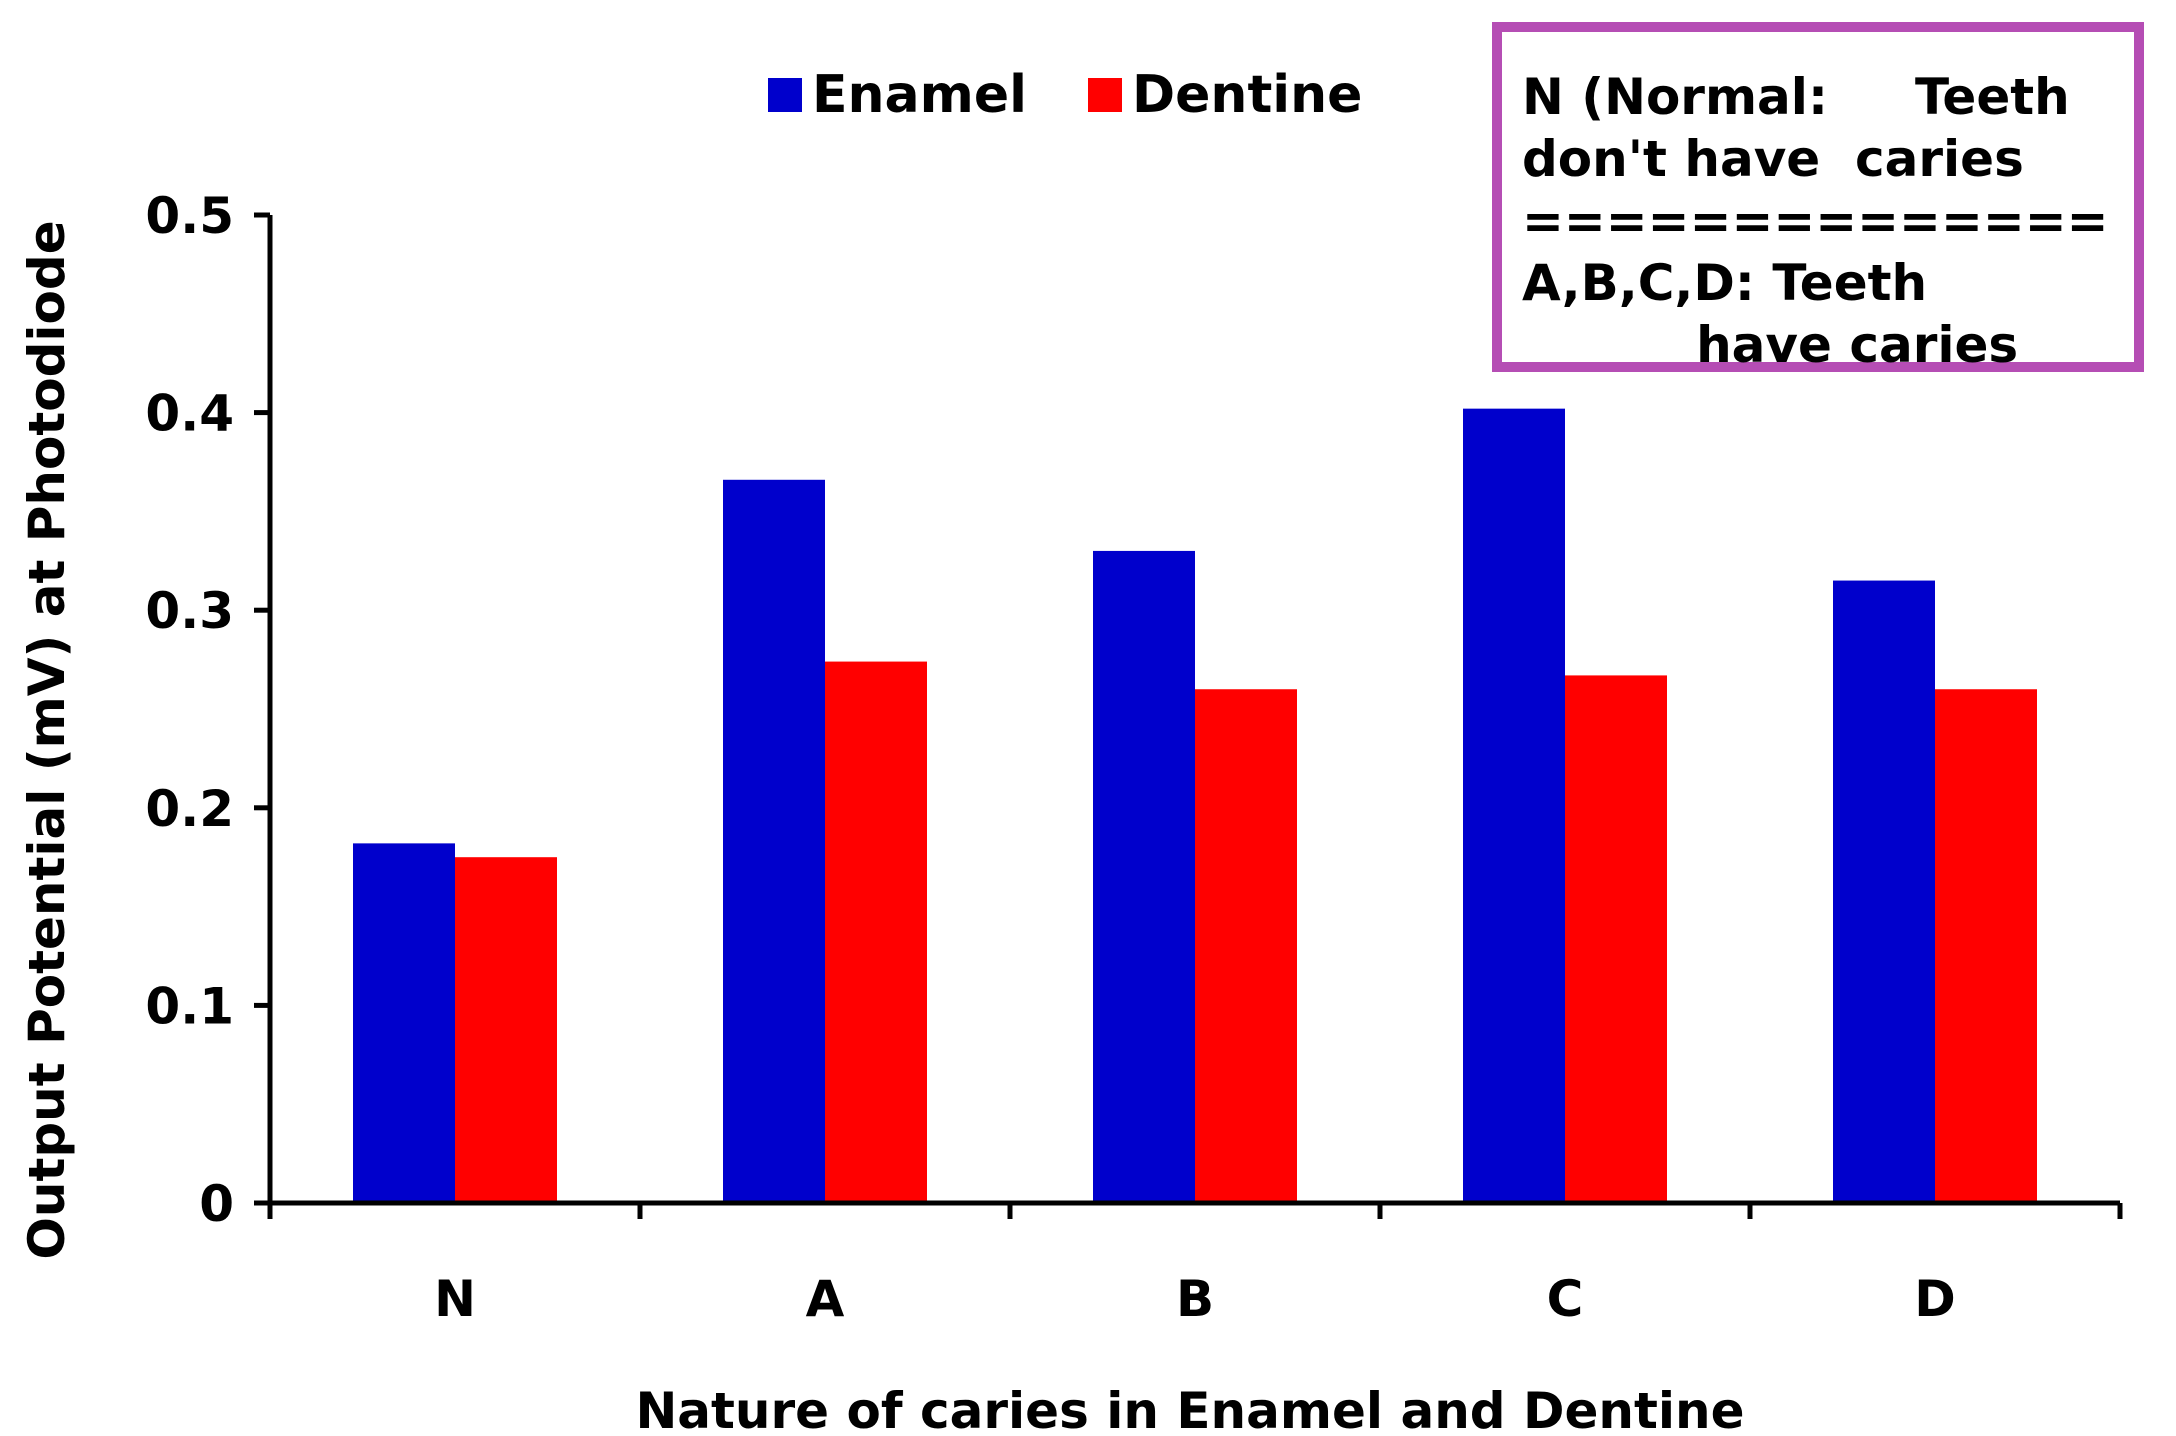  What do you see at coordinates (876, 932) in the screenshot?
I see `bar-dentine-a` at bounding box center [876, 932].